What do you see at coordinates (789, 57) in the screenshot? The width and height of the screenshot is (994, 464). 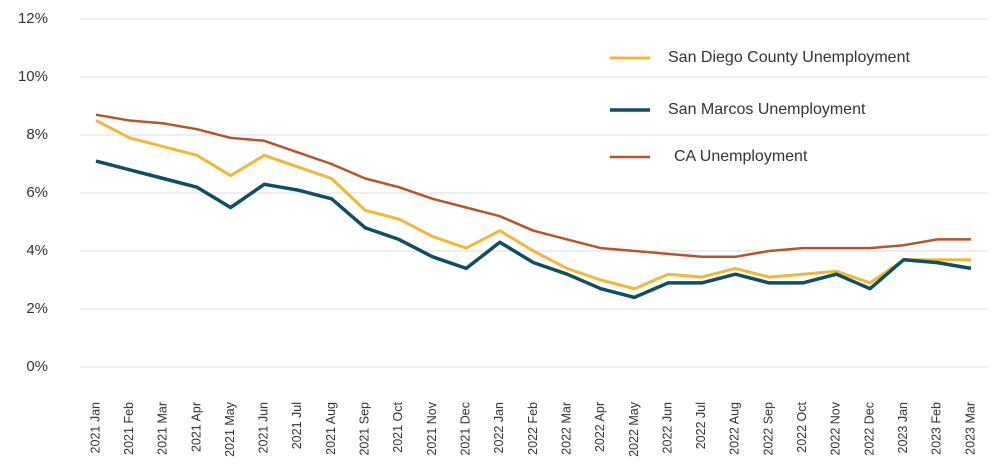 I see `legend-label: San Diego County Unemployment` at bounding box center [789, 57].